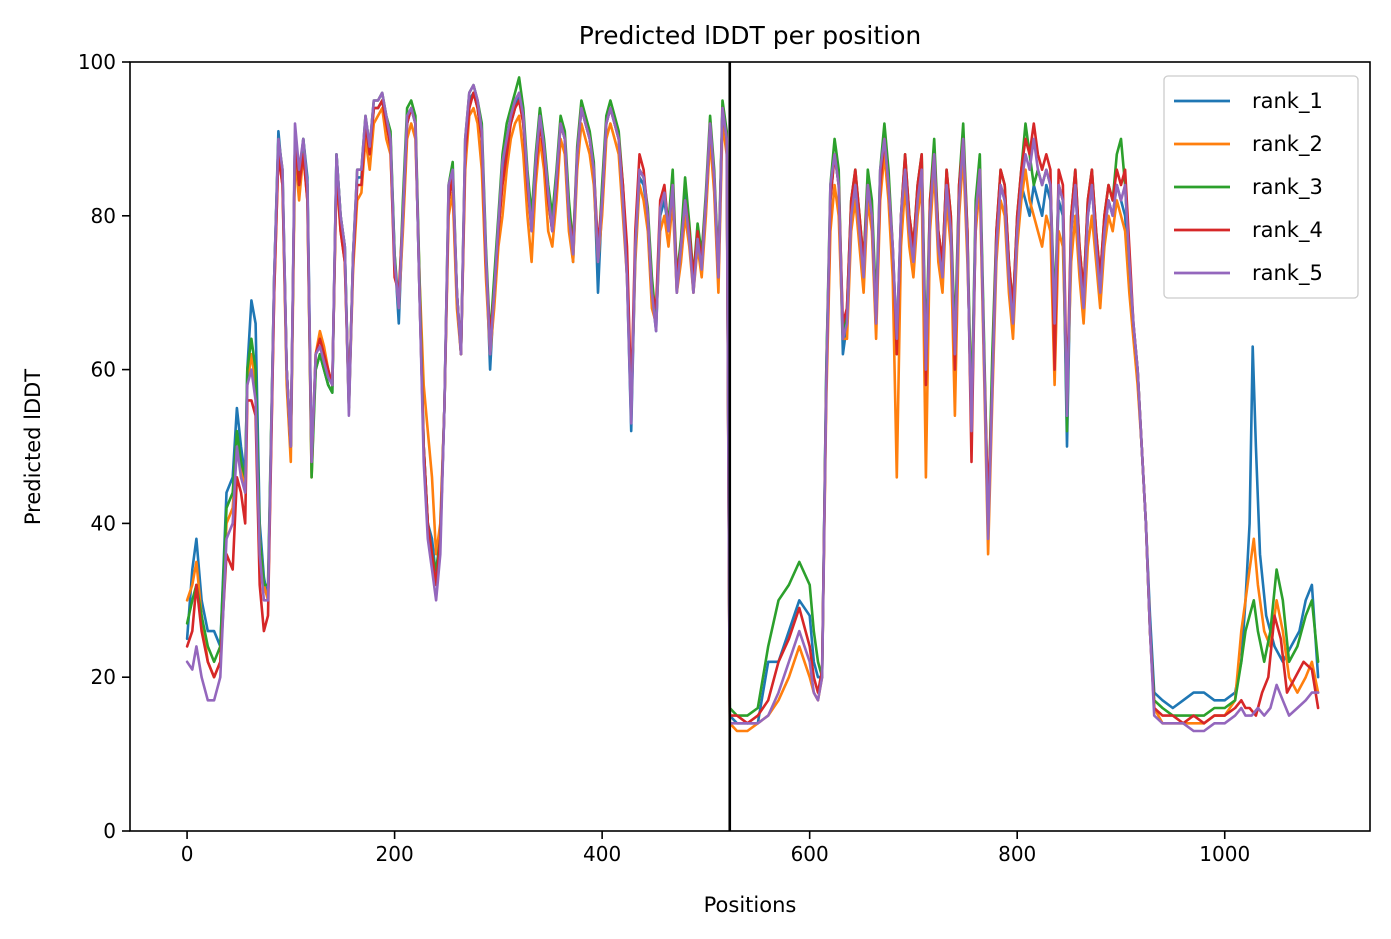 The height and width of the screenshot is (939, 1391). I want to click on y-tick-label: 20, so click(103, 677).